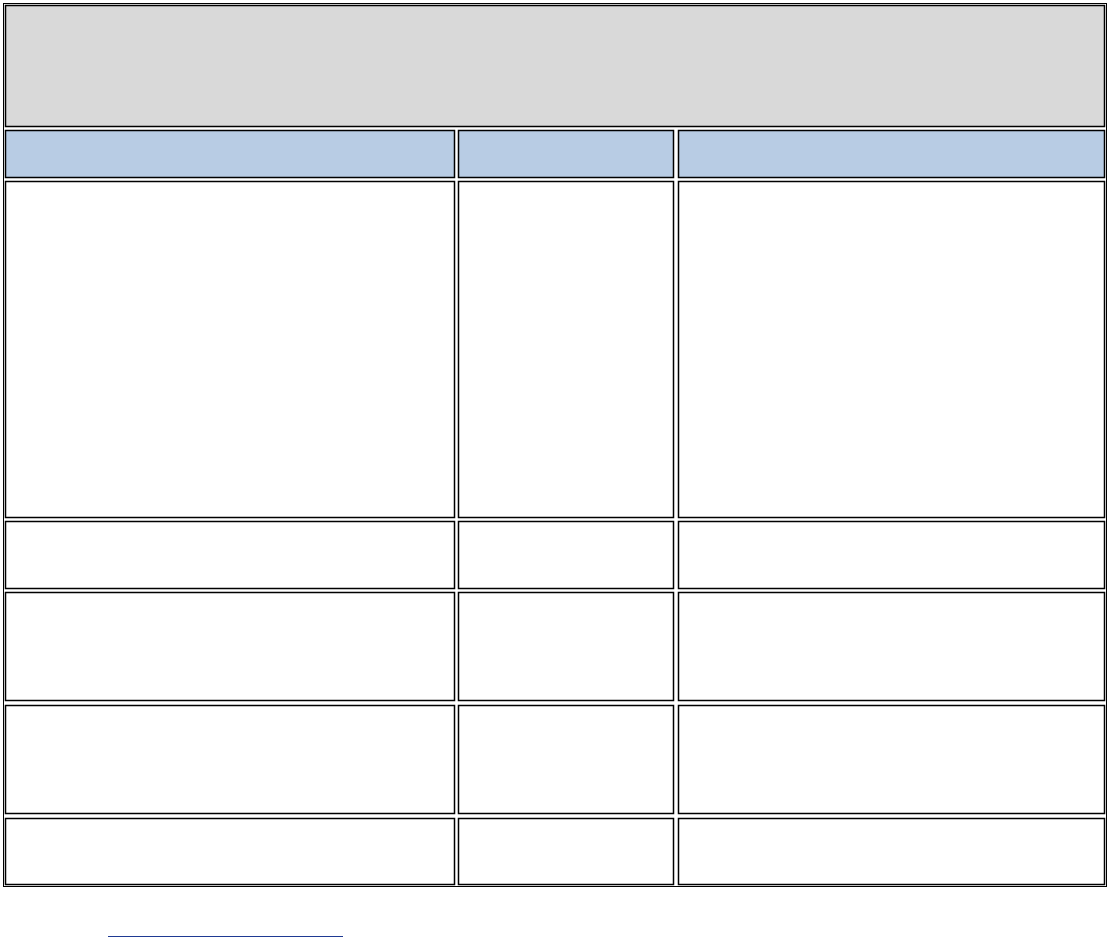 The width and height of the screenshot is (1109, 938). Describe the element at coordinates (555, 66) in the screenshot. I see `title-cell` at that location.